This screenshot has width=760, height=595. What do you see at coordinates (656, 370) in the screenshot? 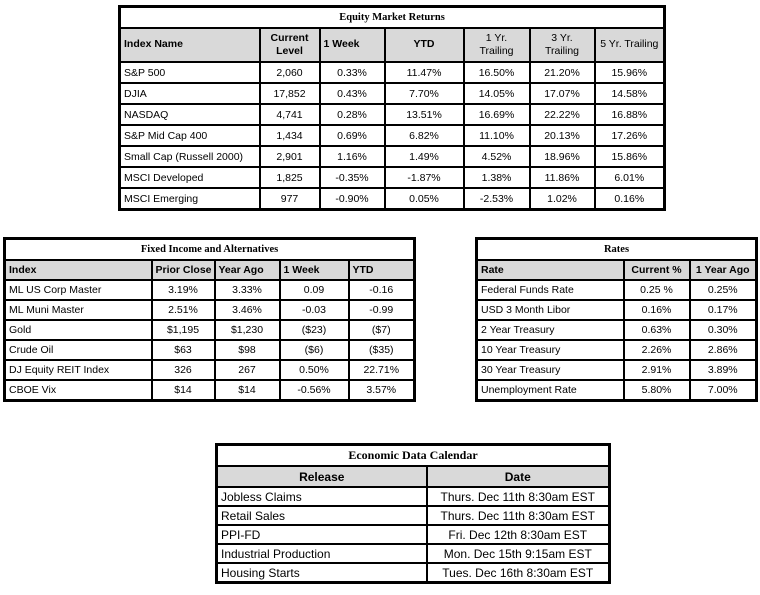
I see `data-cell: 2.91%` at bounding box center [656, 370].